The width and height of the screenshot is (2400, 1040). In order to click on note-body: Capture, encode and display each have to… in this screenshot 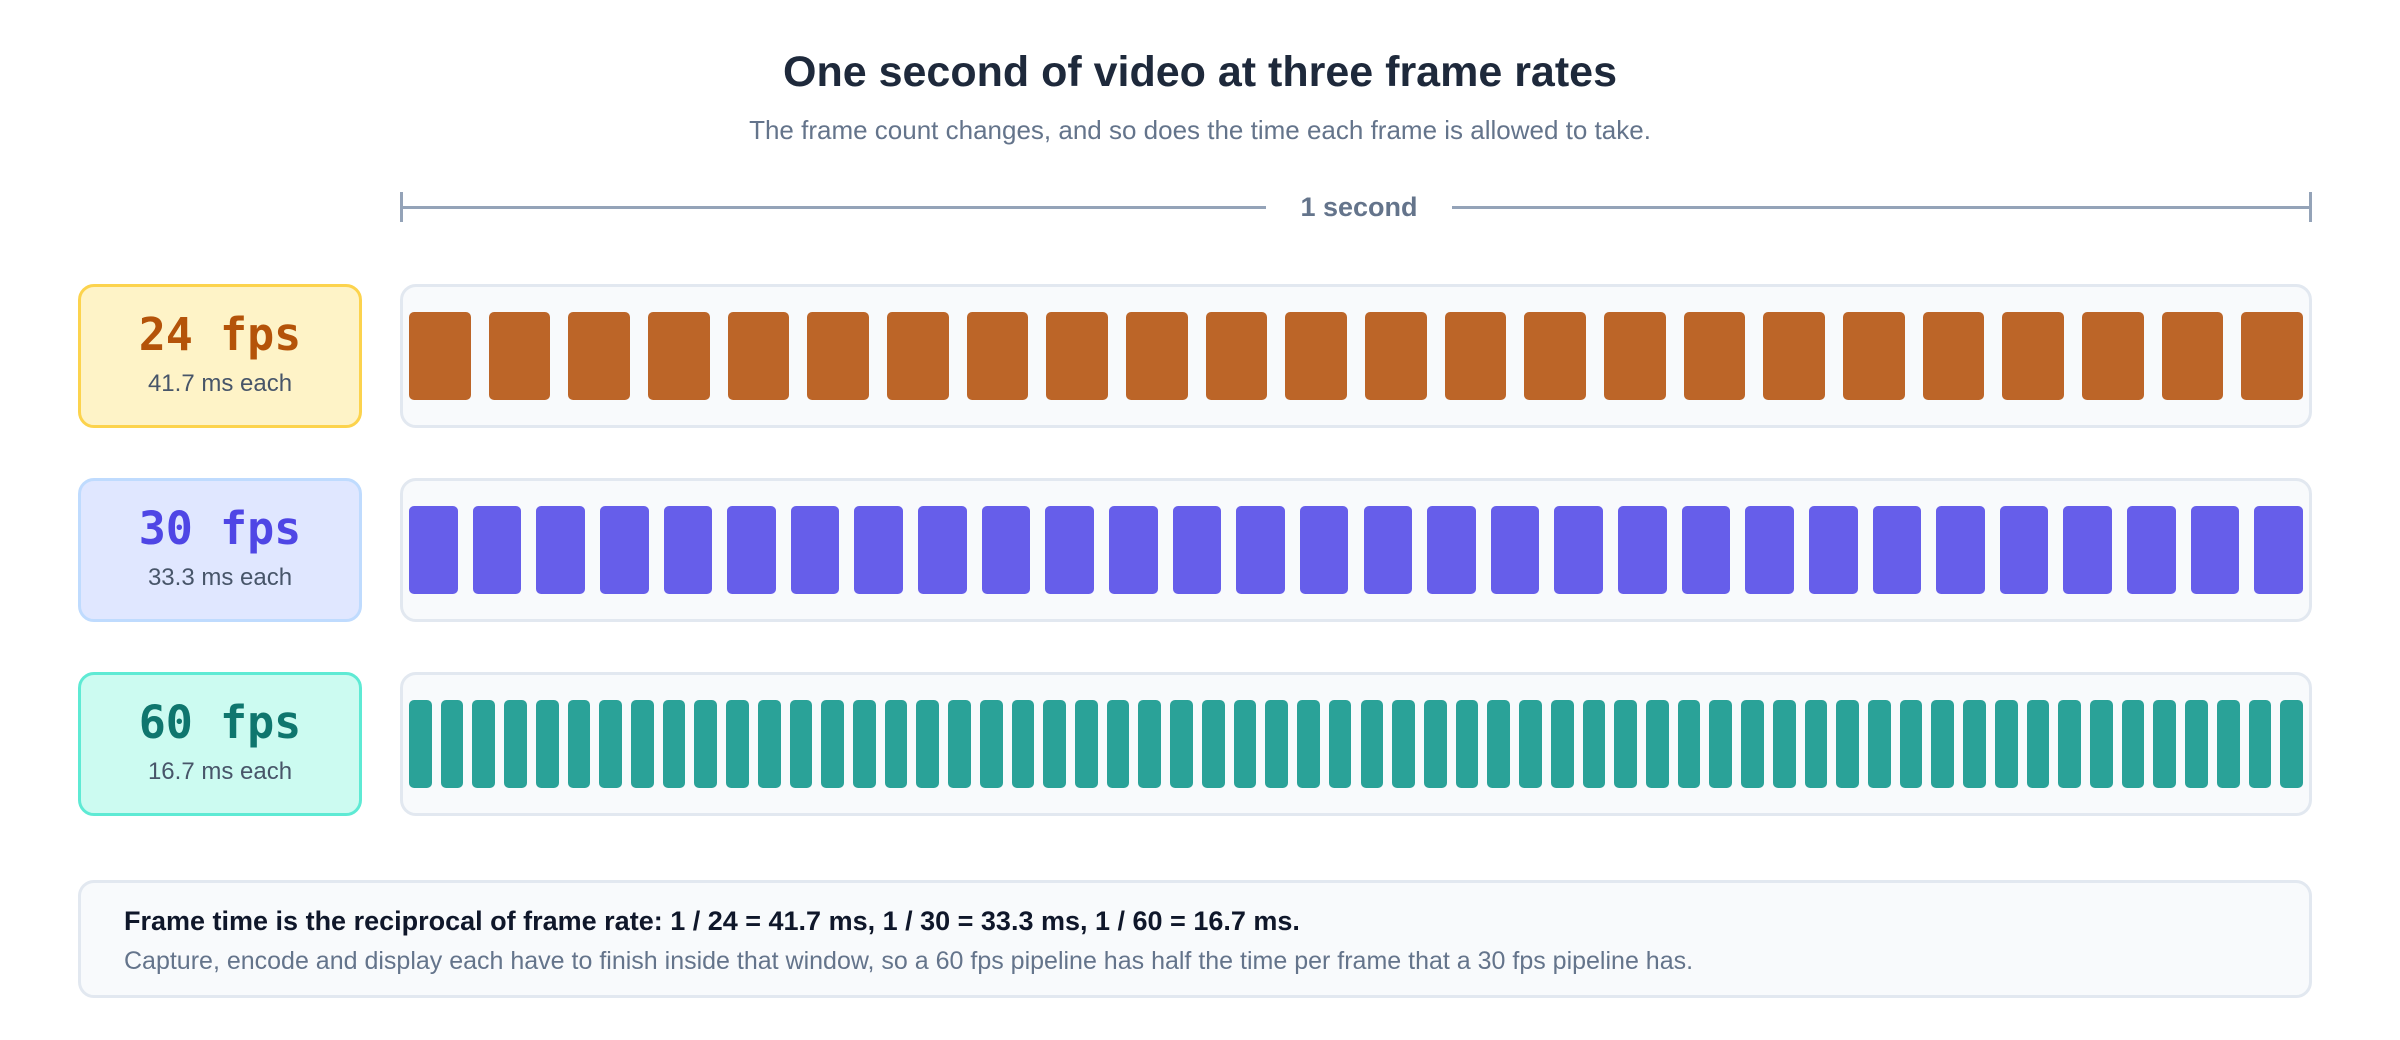, I will do `click(909, 961)`.